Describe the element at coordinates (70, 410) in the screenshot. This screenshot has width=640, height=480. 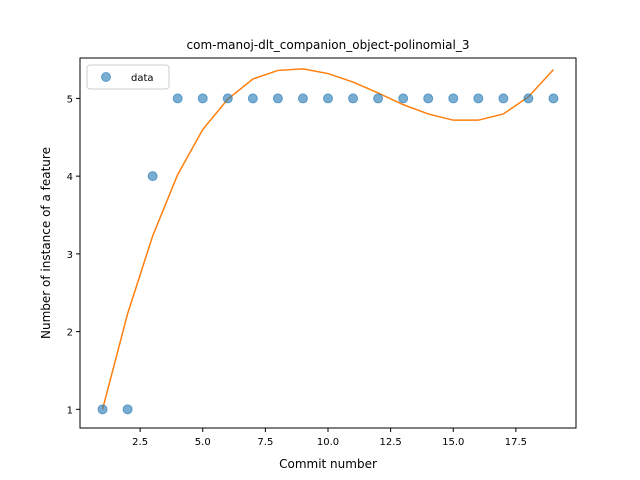
I see `y-tick-label: 1` at that location.